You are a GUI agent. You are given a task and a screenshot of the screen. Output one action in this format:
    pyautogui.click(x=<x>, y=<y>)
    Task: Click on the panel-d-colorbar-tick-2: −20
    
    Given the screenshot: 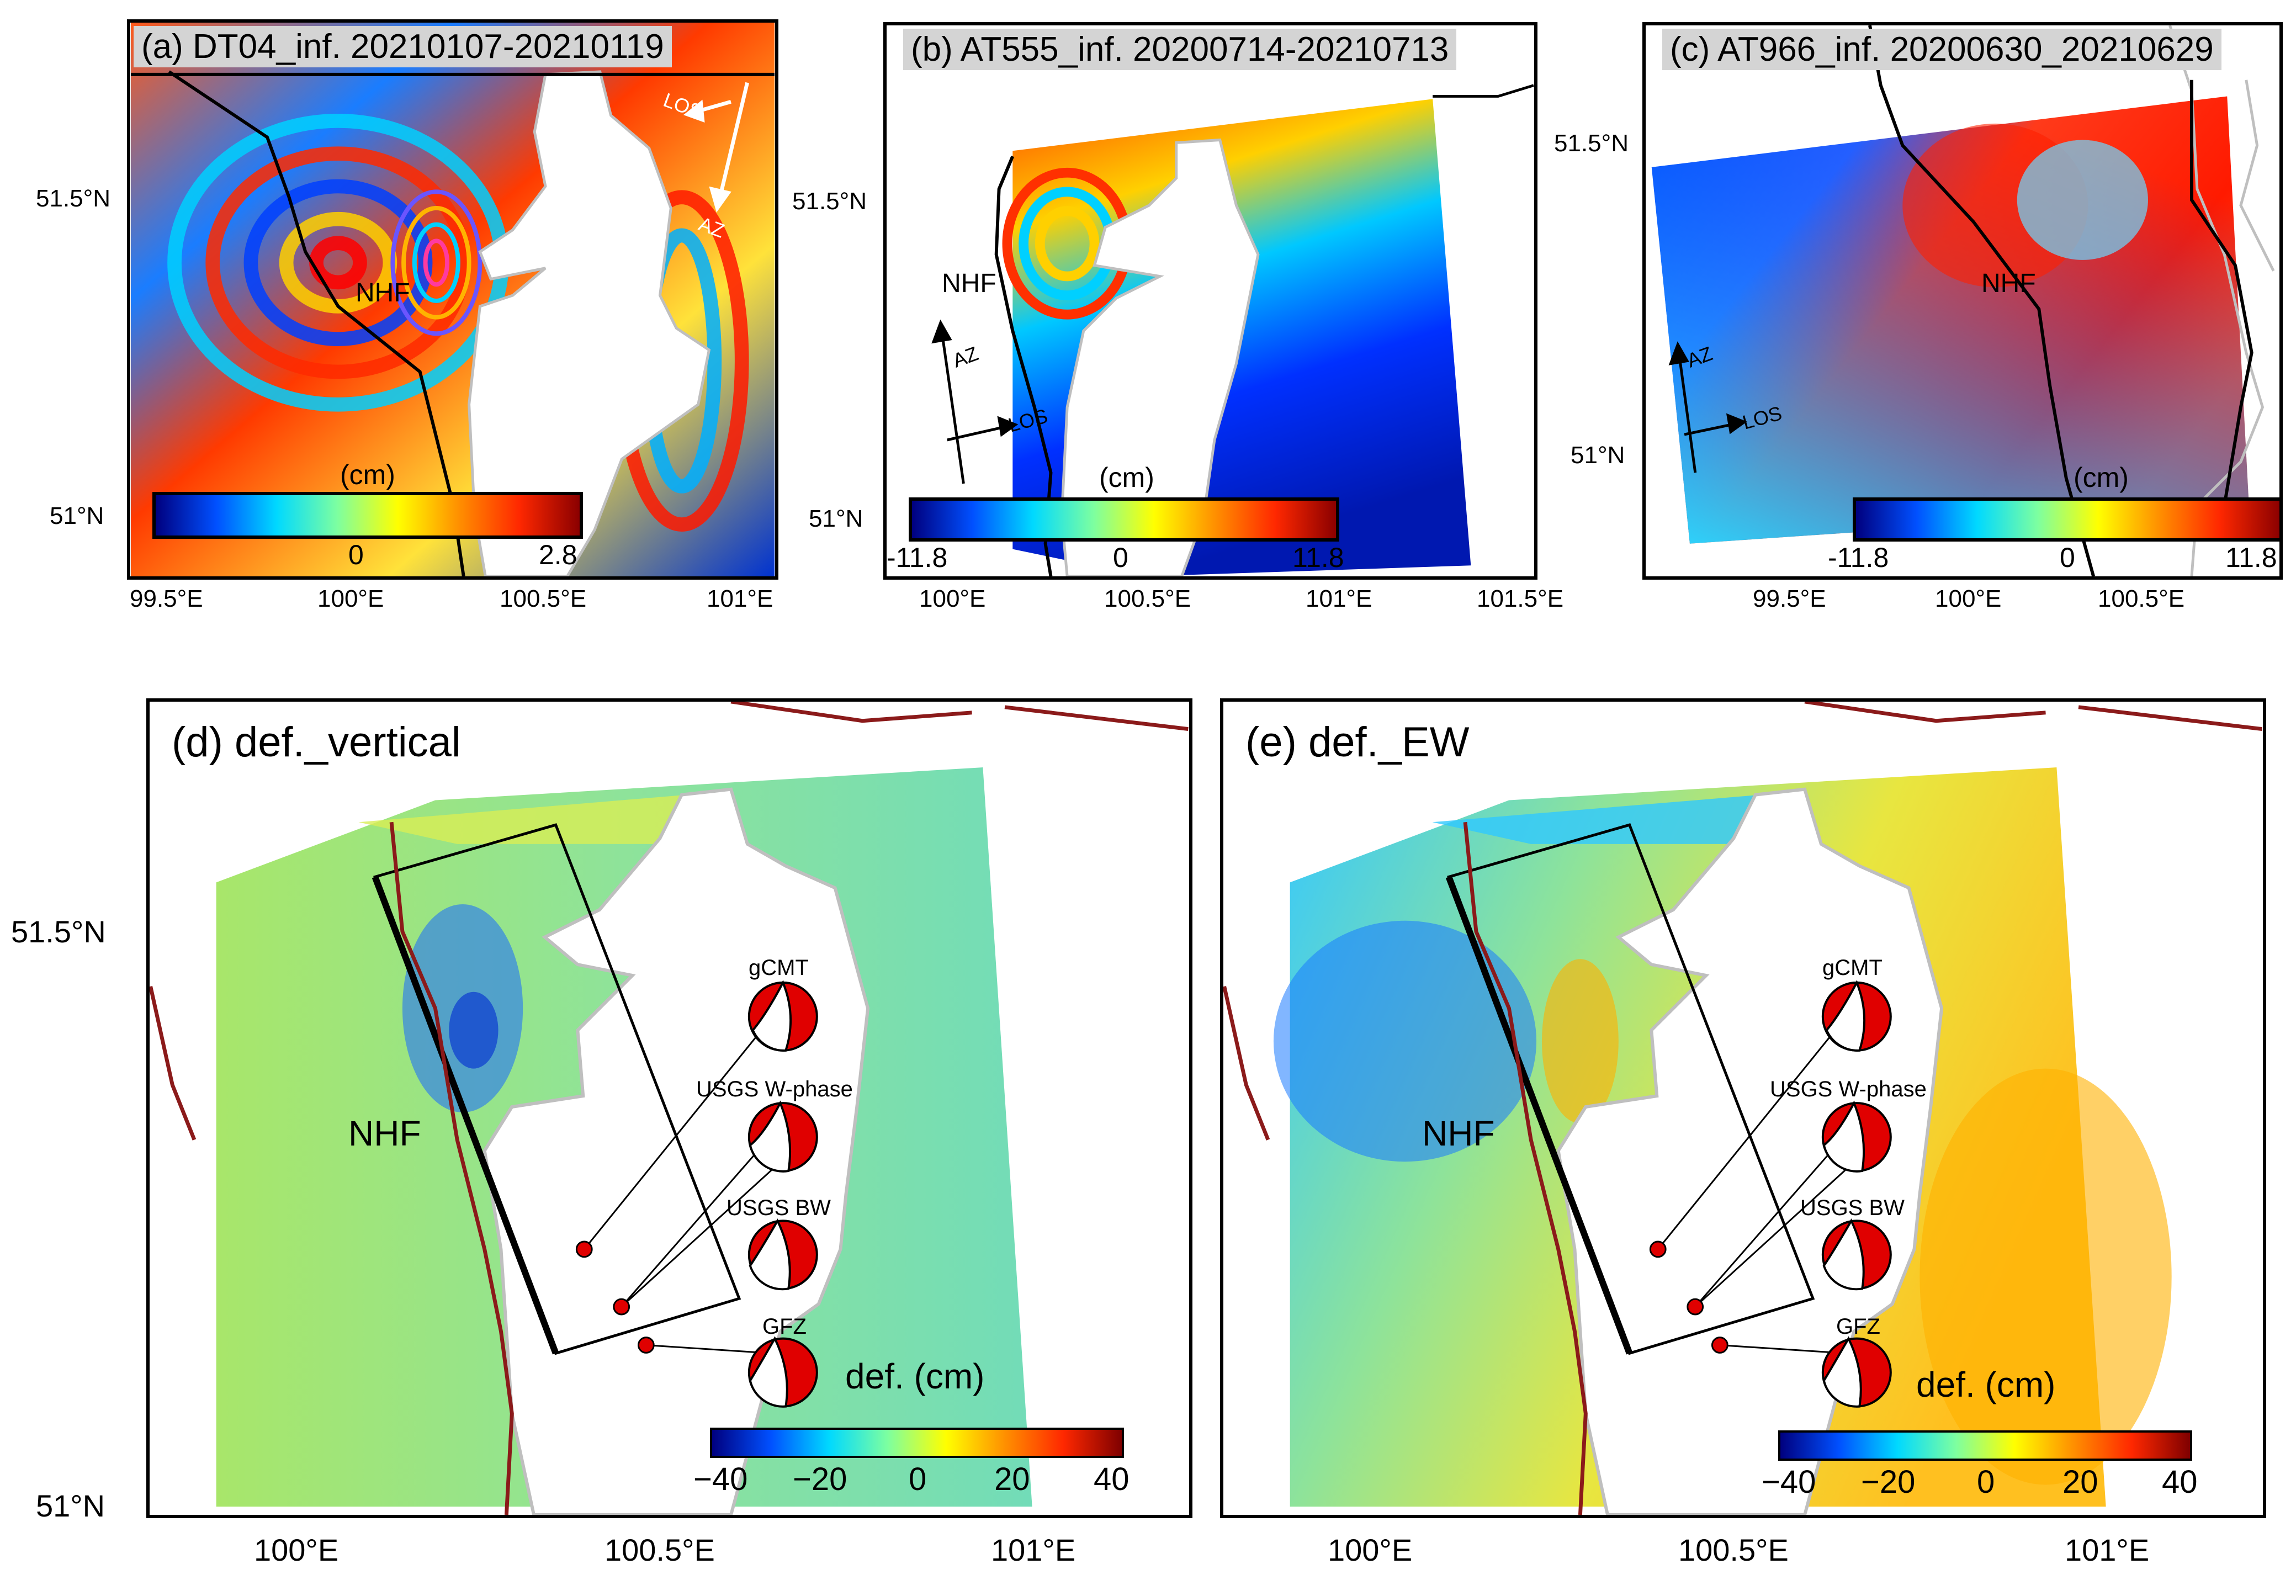 What is the action you would take?
    pyautogui.click(x=820, y=1479)
    